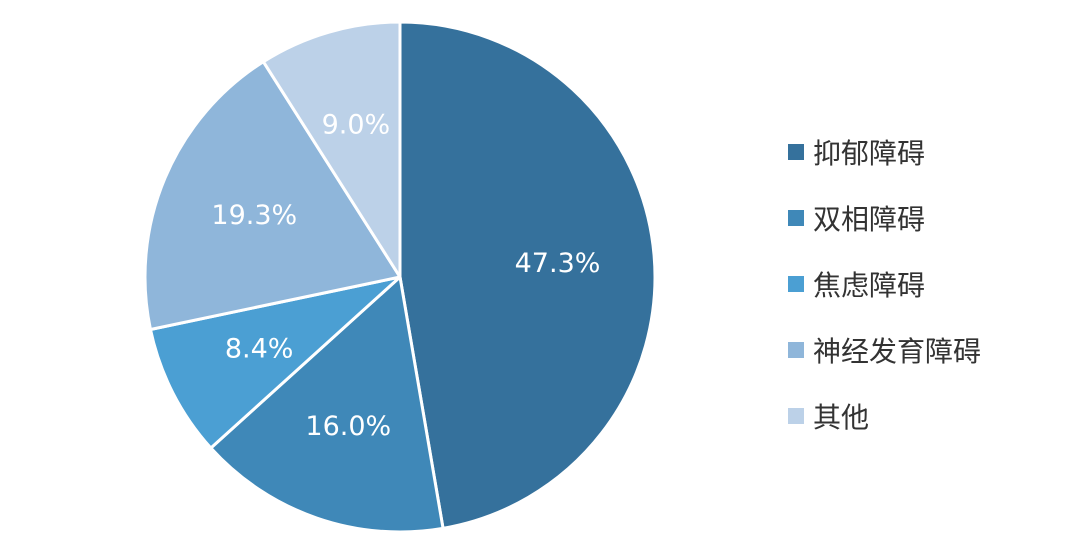 This screenshot has height=560, width=1080. Describe the element at coordinates (558, 263) in the screenshot. I see `pie-slice-label: 47.3%` at that location.